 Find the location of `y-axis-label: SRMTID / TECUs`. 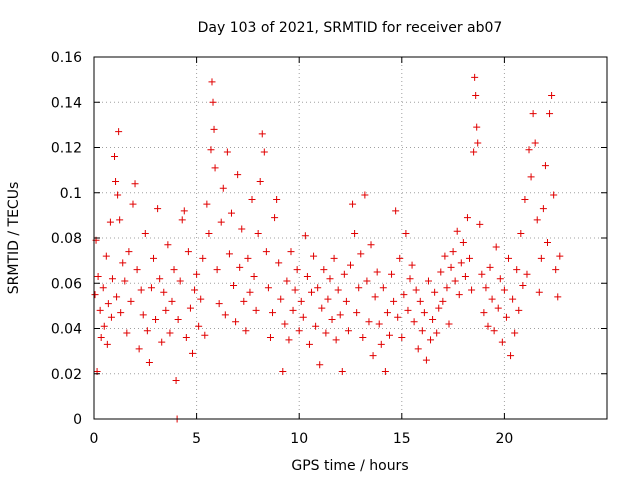

y-axis-label: SRMTID / TECUs is located at coordinates (14, 238).